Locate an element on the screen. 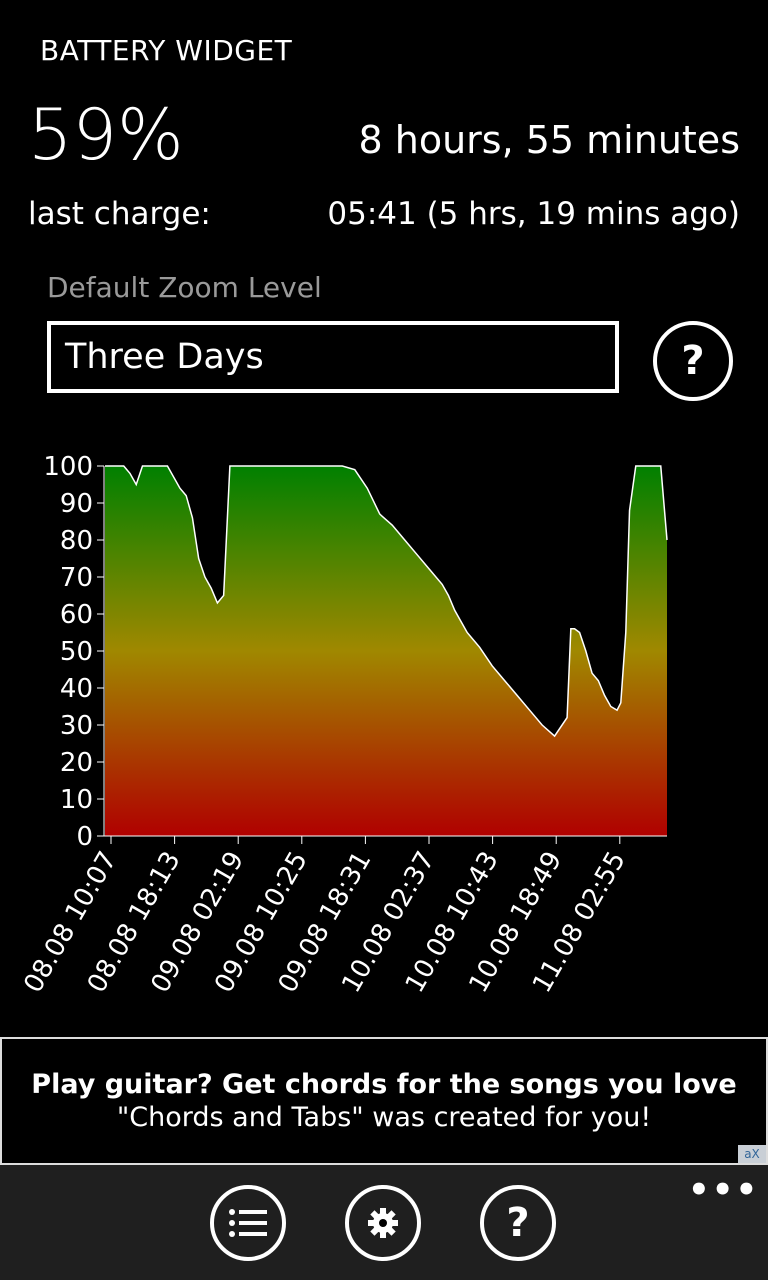 This screenshot has height=1280, width=768. zoom-level-select: Three Days is located at coordinates (333, 357).